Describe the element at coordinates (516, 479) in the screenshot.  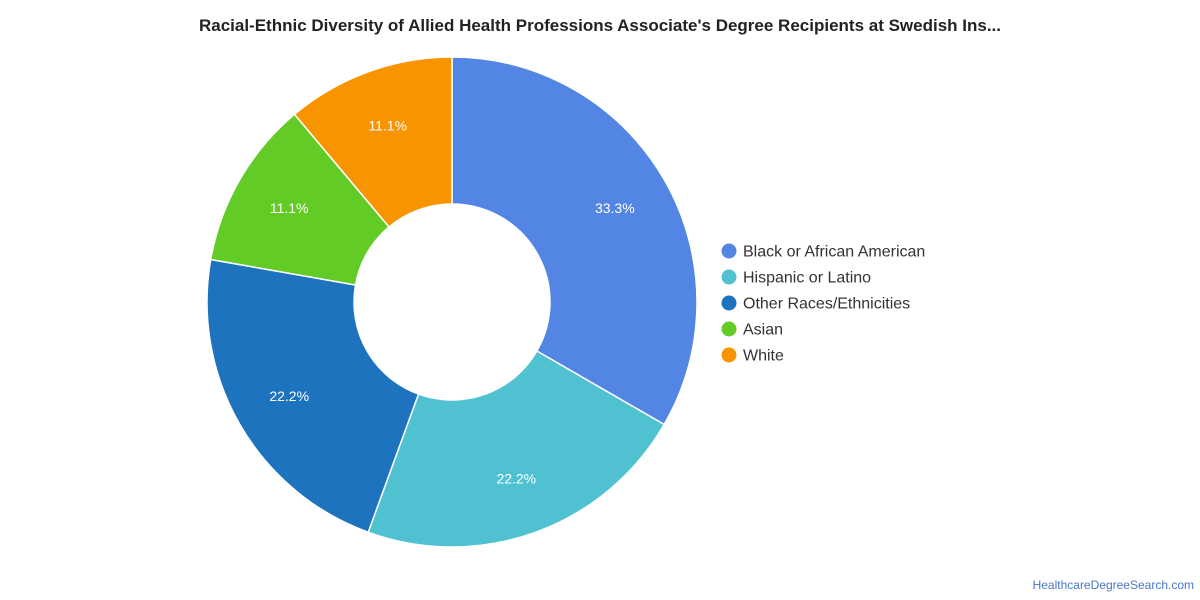
I see `slice-label-hispanic-or-latino: 22.2%` at that location.